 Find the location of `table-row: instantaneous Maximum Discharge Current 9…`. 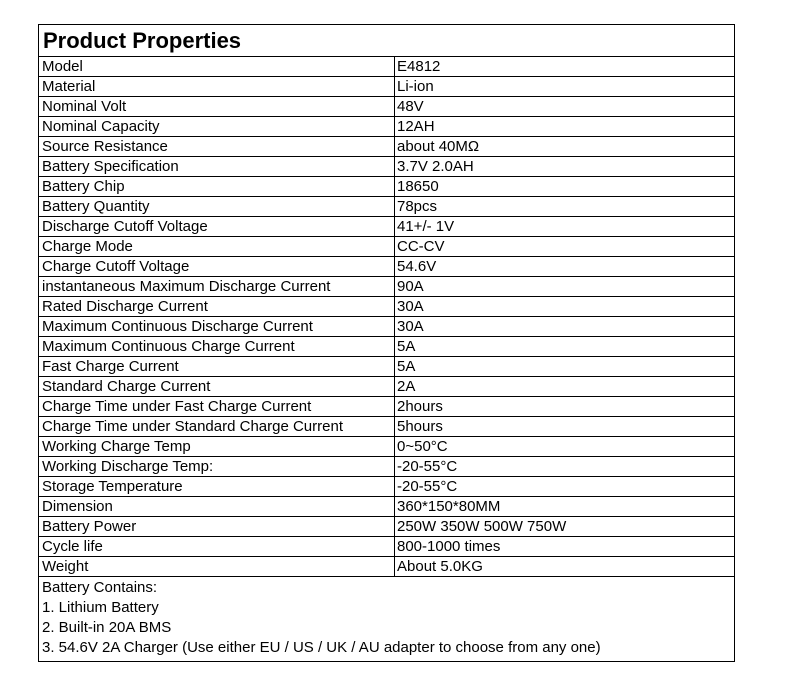

table-row: instantaneous Maximum Discharge Current 9… is located at coordinates (386, 287).